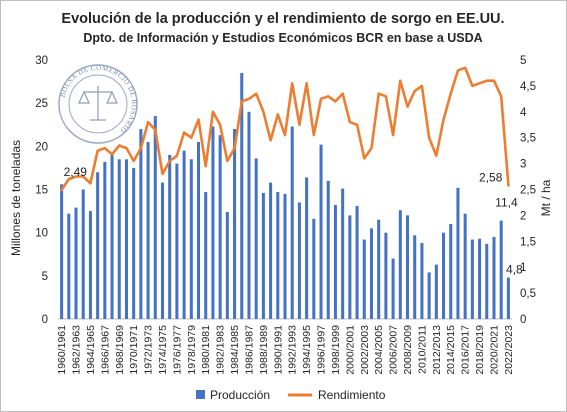  Describe the element at coordinates (45, 320) in the screenshot. I see `y-tick-left: 0` at that location.